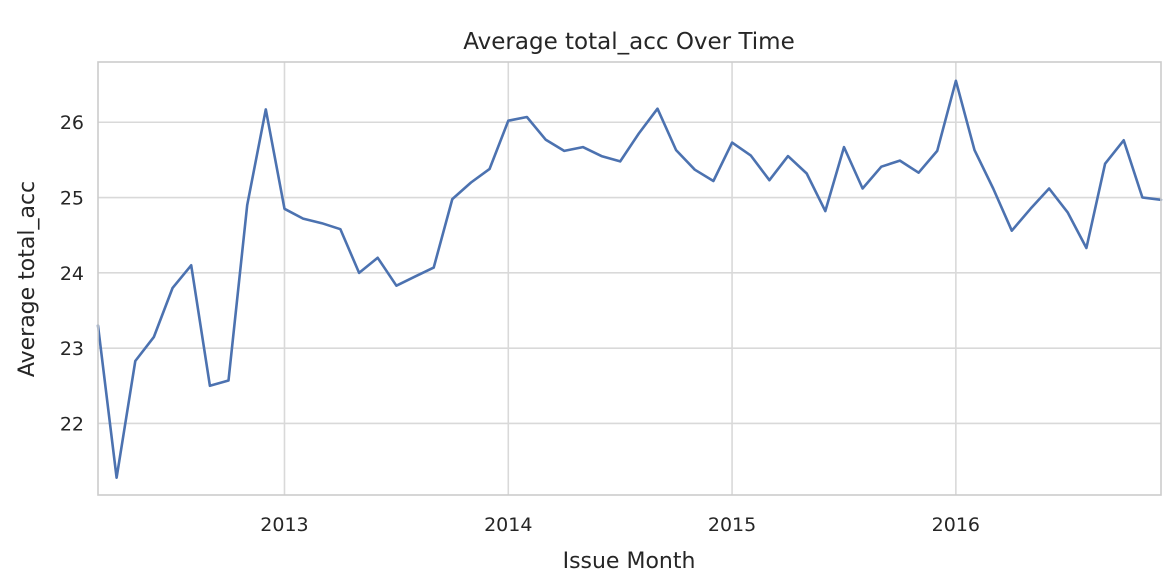 The width and height of the screenshot is (1174, 581). What do you see at coordinates (72, 199) in the screenshot?
I see `y-tick-label: 25` at bounding box center [72, 199].